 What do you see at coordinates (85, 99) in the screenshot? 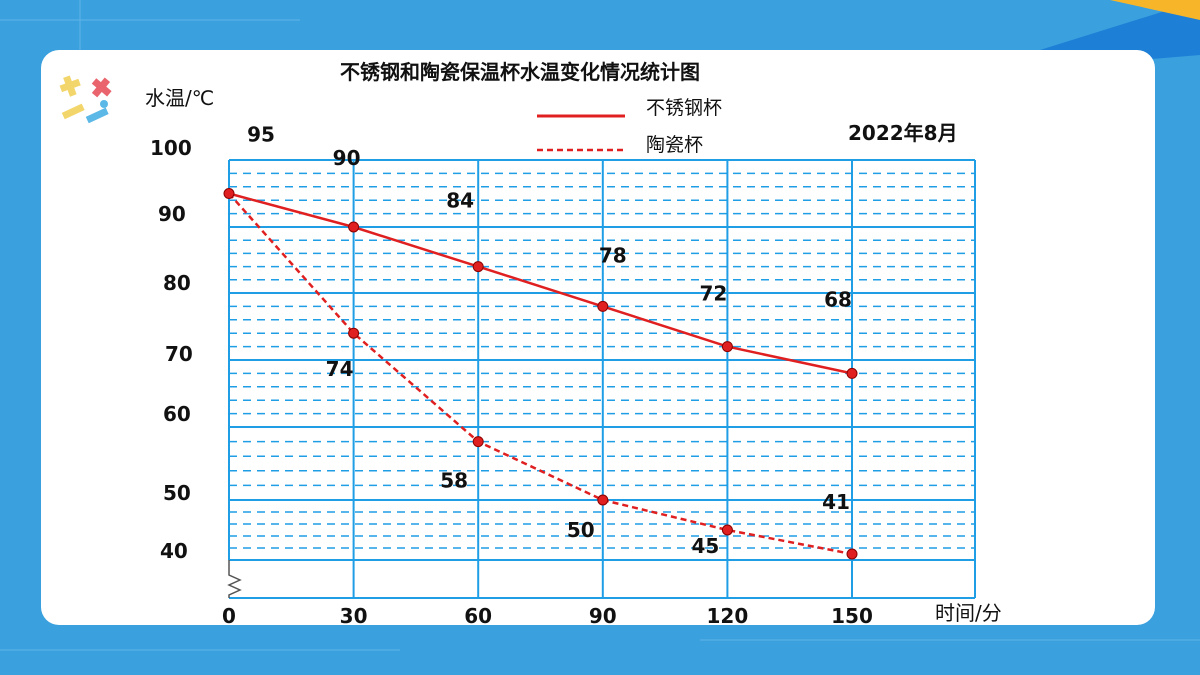
I see `math-symbols-icon` at bounding box center [85, 99].